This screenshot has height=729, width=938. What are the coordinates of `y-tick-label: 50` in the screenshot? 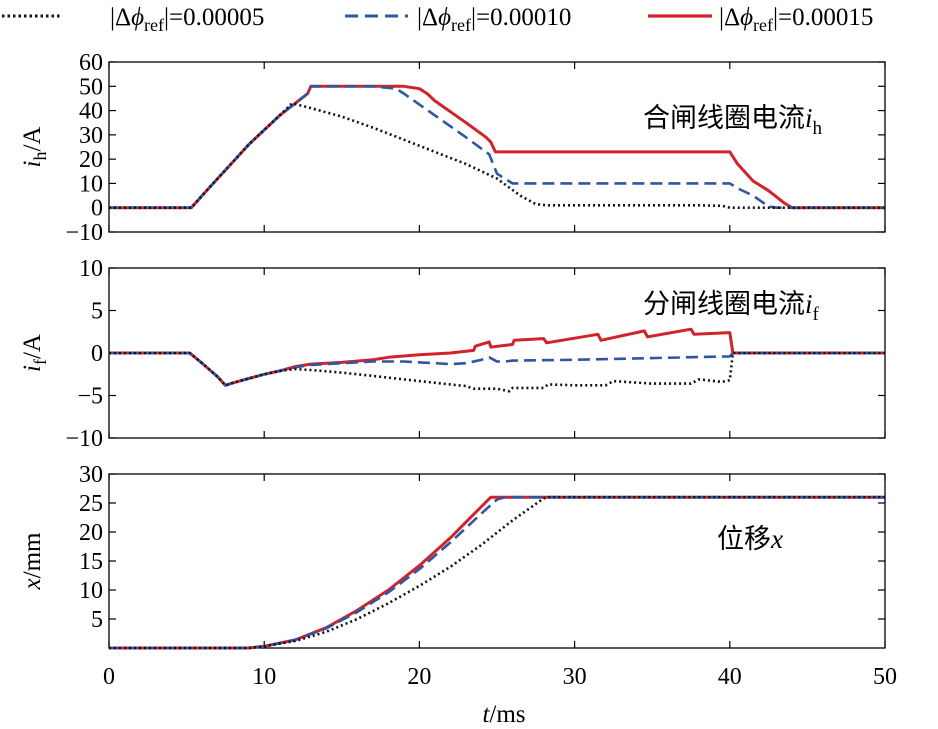 It's located at (91, 87).